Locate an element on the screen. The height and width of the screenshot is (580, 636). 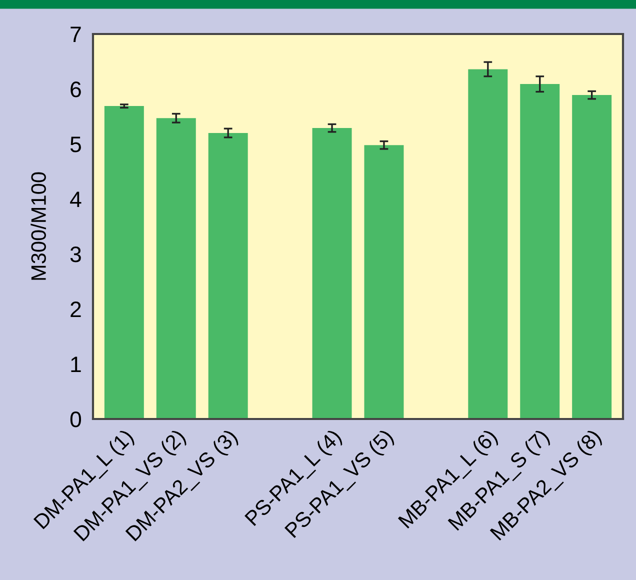
y-tick-label: 6 is located at coordinates (75, 90).